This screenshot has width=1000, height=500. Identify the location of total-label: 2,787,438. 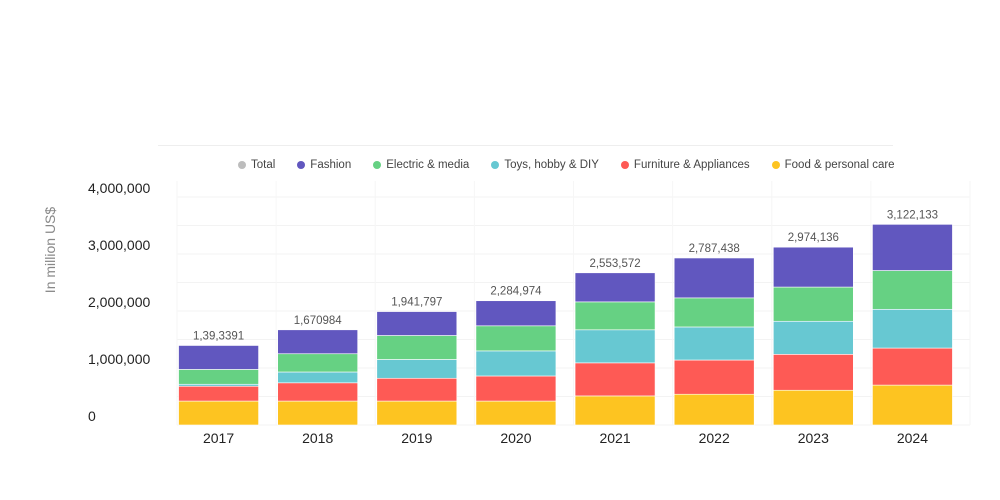
(714, 249).